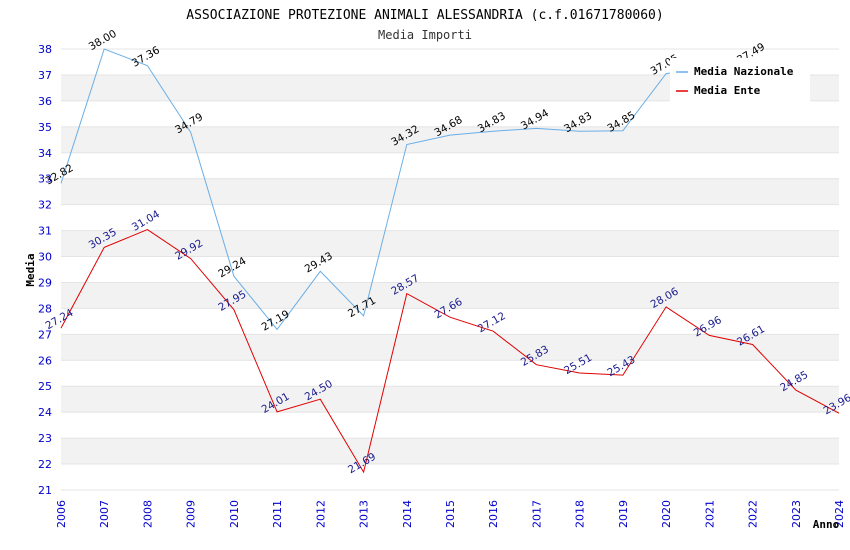 This screenshot has width=850, height=550. Describe the element at coordinates (45, 75) in the screenshot. I see `y-tick-label: 37` at that location.